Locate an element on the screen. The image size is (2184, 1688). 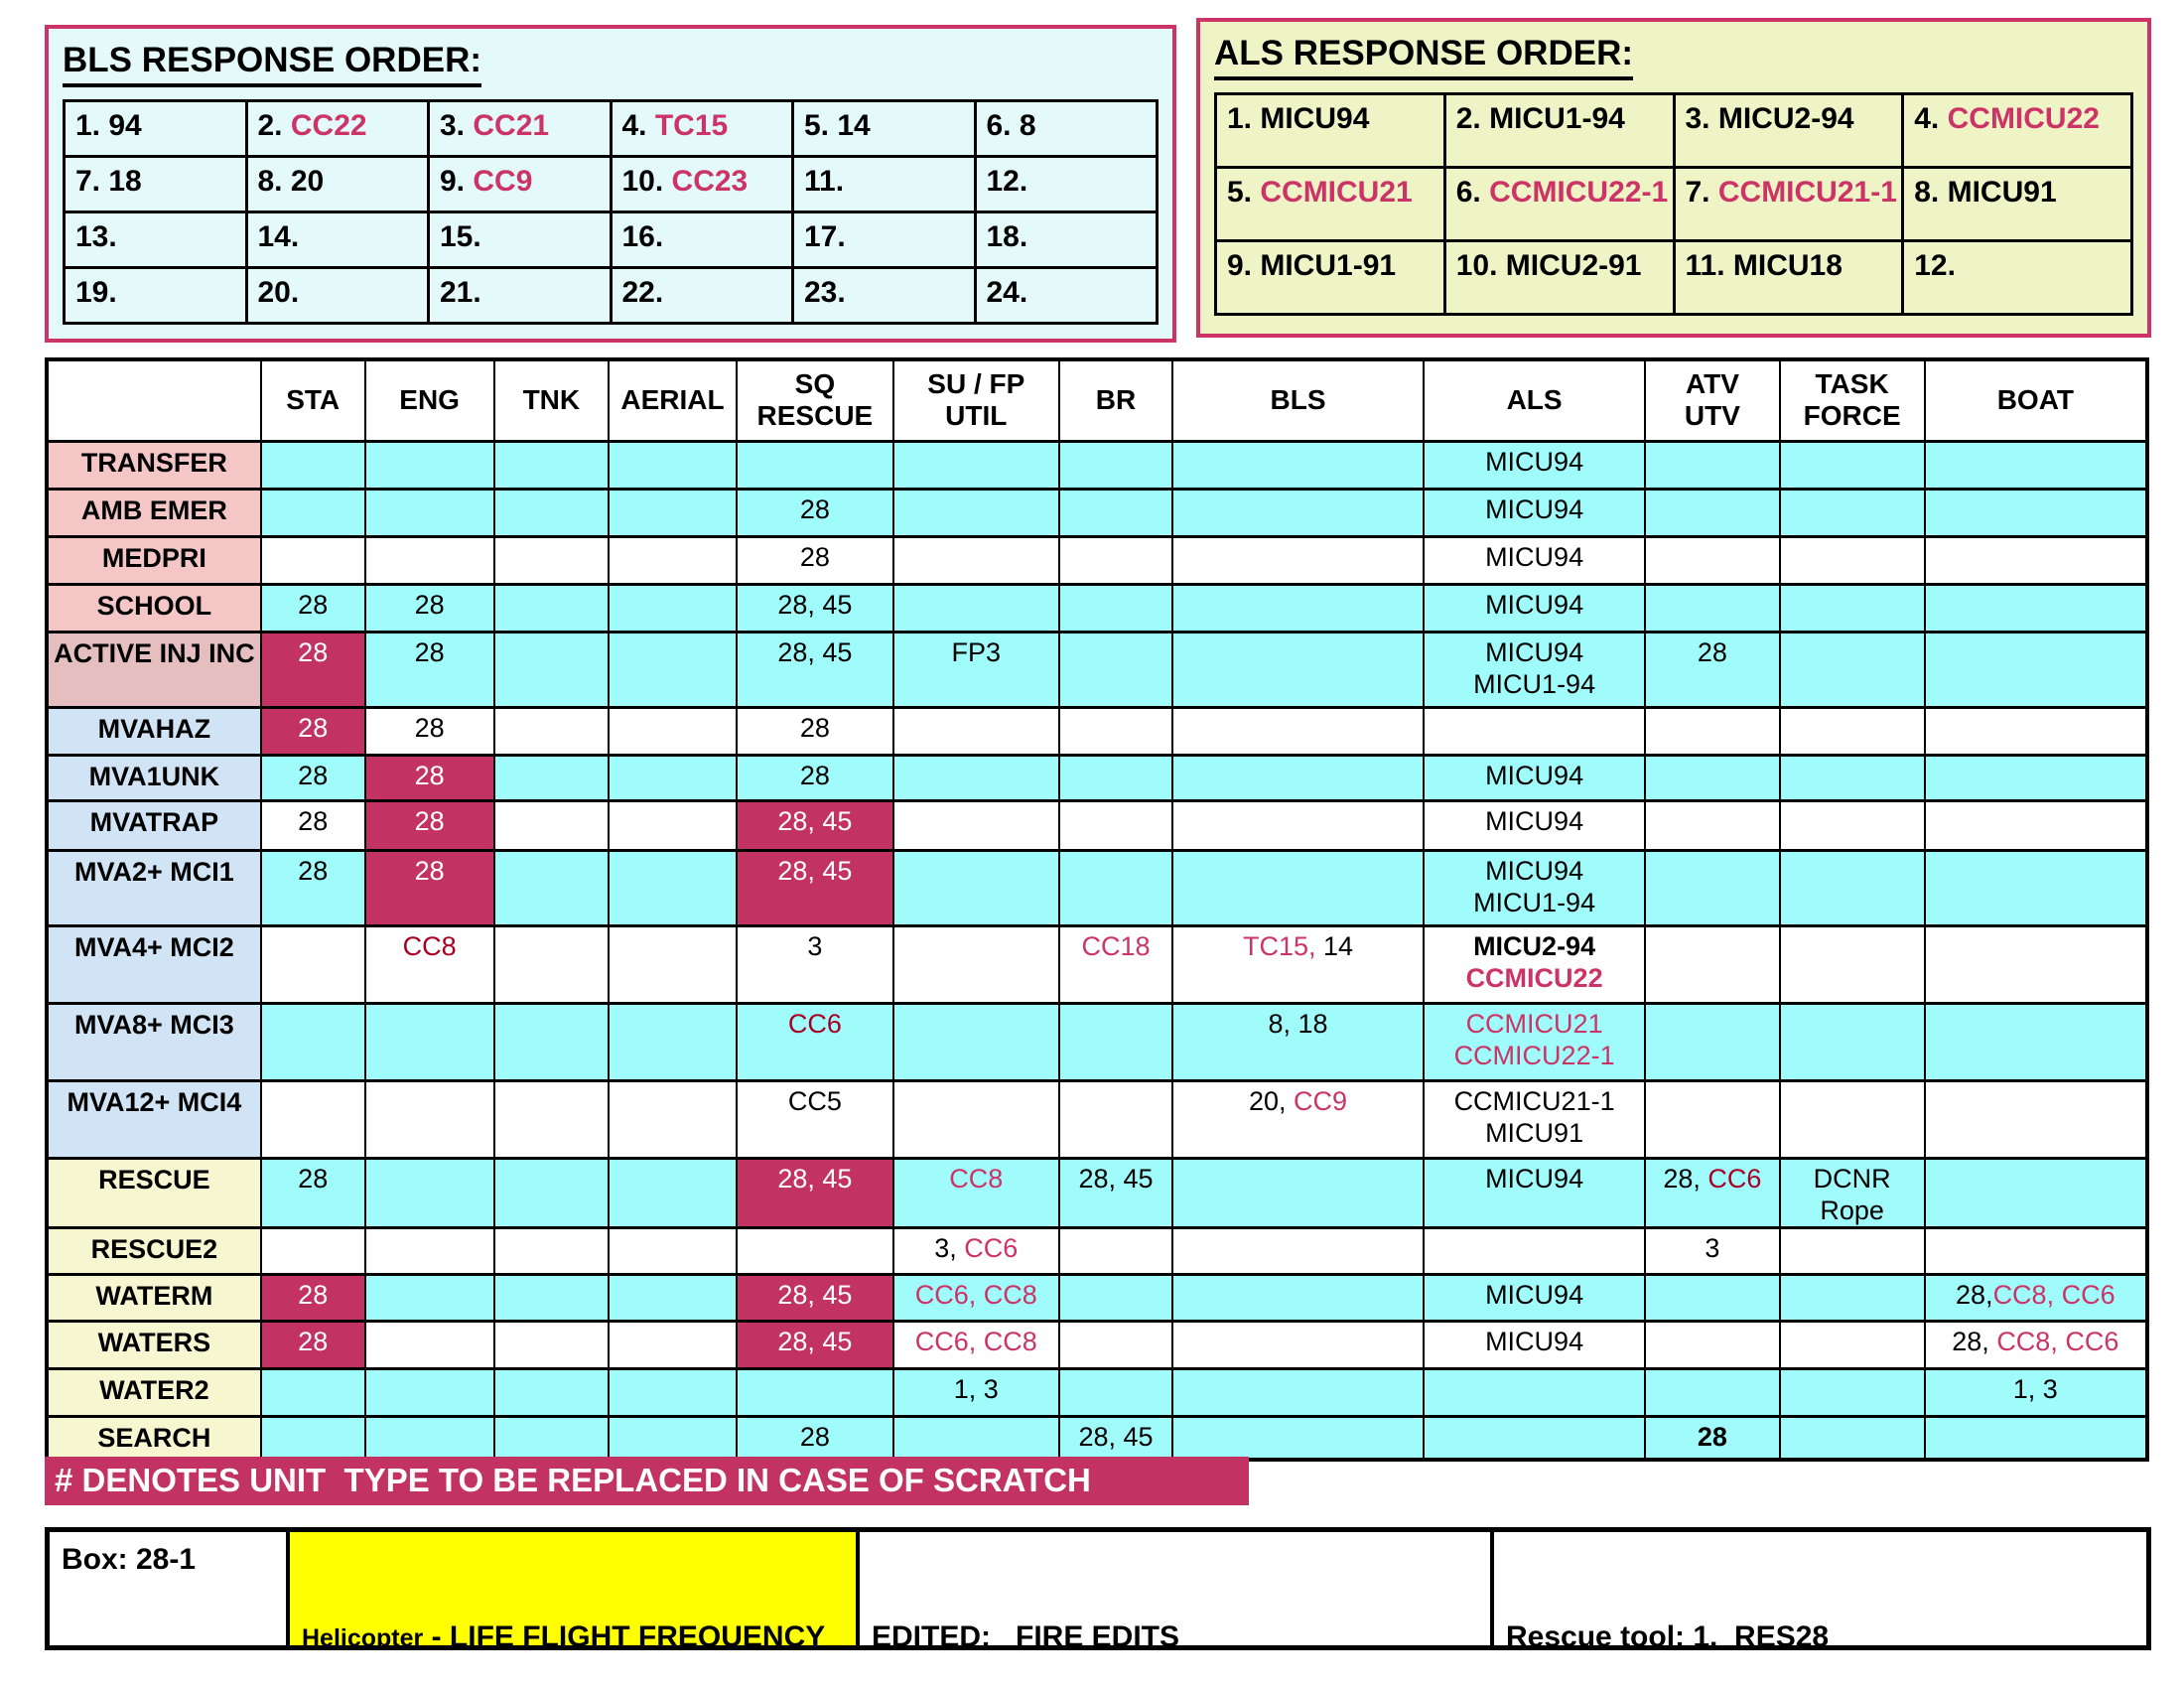
als-order-cell: 11. MICU18 is located at coordinates (1790, 279).